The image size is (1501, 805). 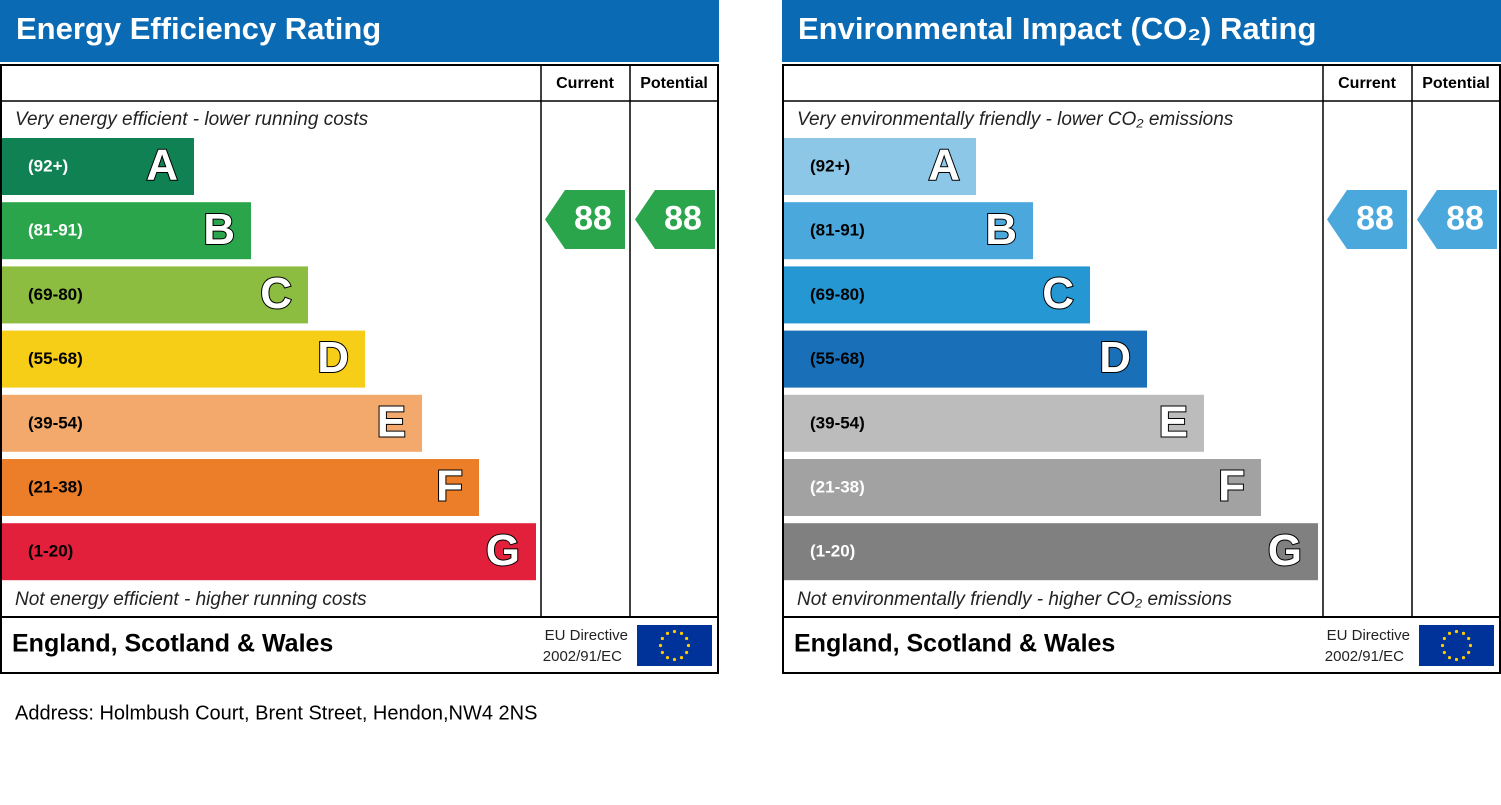 I want to click on panel-title: Environmental Impact (CO₂) Rating, so click(x=1057, y=28).